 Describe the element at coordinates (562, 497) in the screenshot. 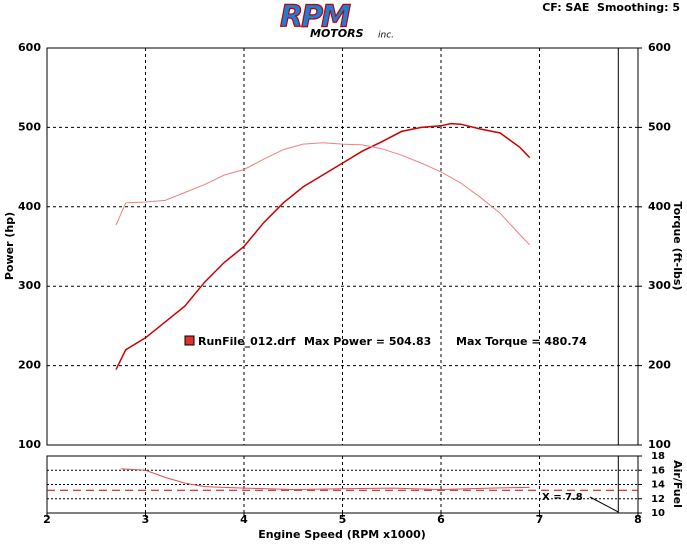

I see `cursor-label: X = 7.8` at that location.